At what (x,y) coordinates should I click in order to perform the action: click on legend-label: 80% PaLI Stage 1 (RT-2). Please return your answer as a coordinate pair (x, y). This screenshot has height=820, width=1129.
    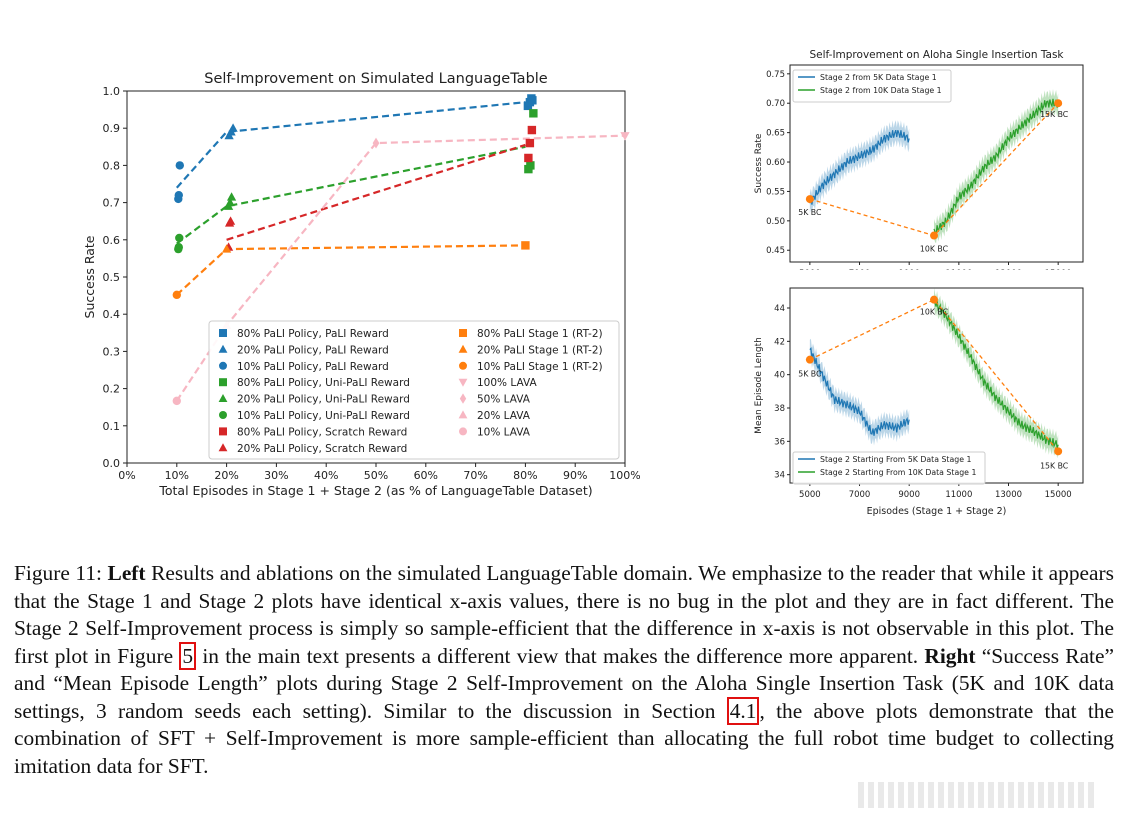
    Looking at the image, I should click on (540, 334).